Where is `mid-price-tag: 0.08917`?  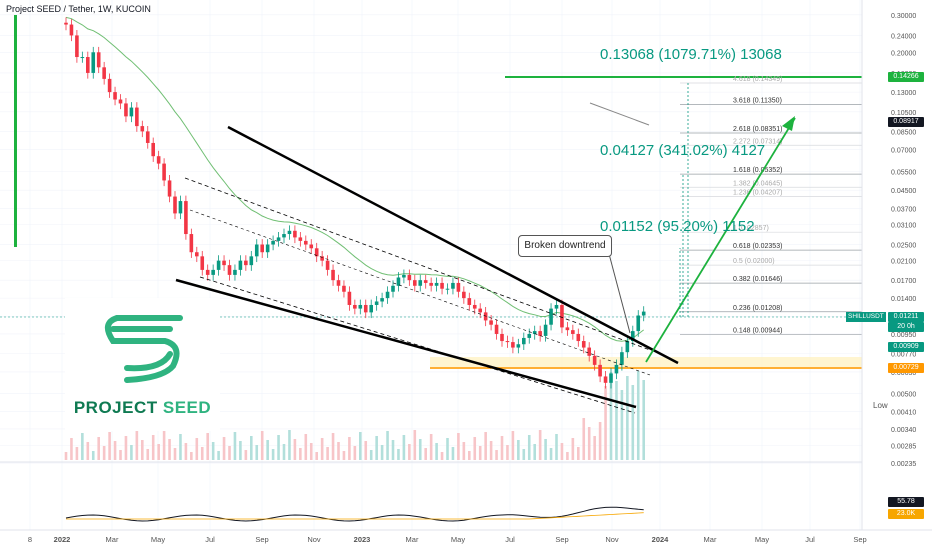 mid-price-tag: 0.08917 is located at coordinates (906, 122).